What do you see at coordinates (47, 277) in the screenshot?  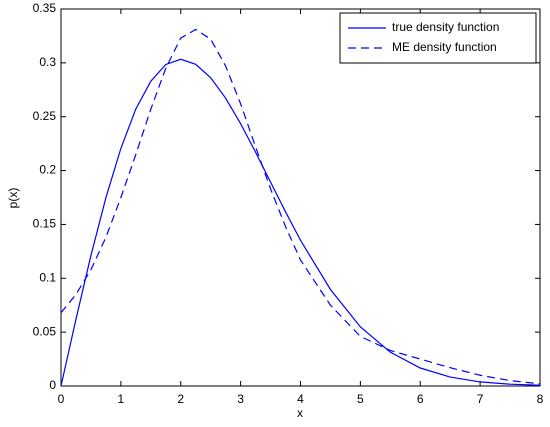 I see `y-tick-label: 0.1` at bounding box center [47, 277].